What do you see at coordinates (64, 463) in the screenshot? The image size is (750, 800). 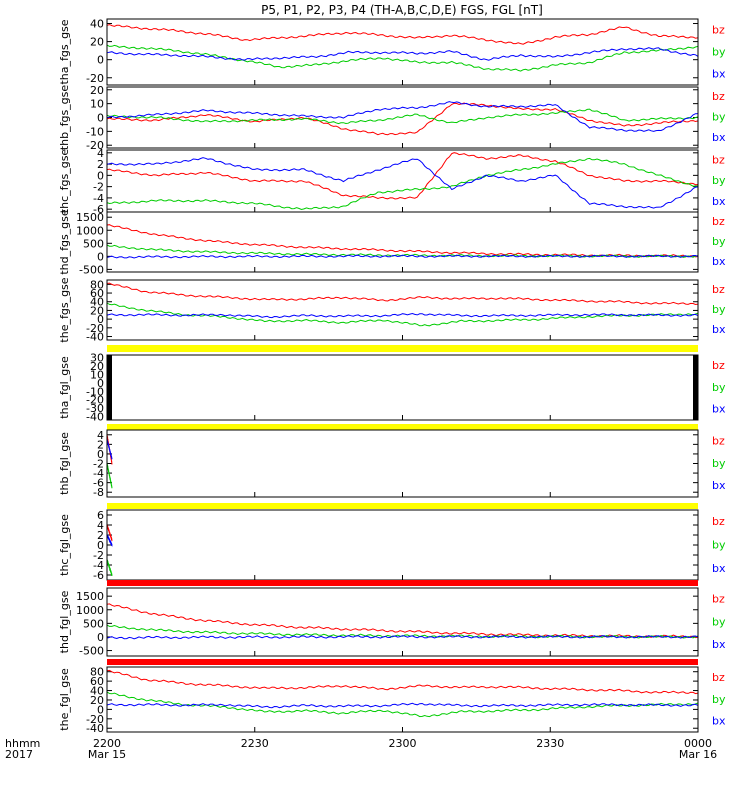 I see `ylabel-thb_fgl_gse: thb_fgl_gse` at bounding box center [64, 463].